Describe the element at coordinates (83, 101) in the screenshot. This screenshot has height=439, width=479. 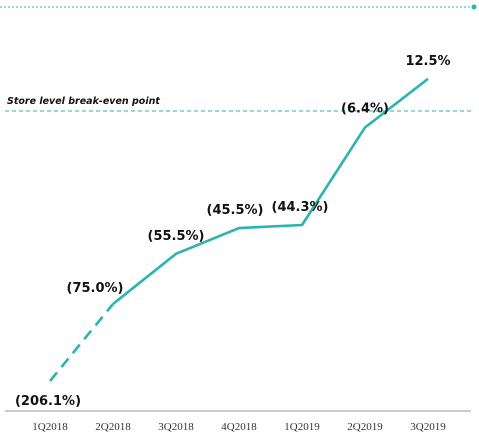
I see `break-even-label: Store level break-even point` at that location.